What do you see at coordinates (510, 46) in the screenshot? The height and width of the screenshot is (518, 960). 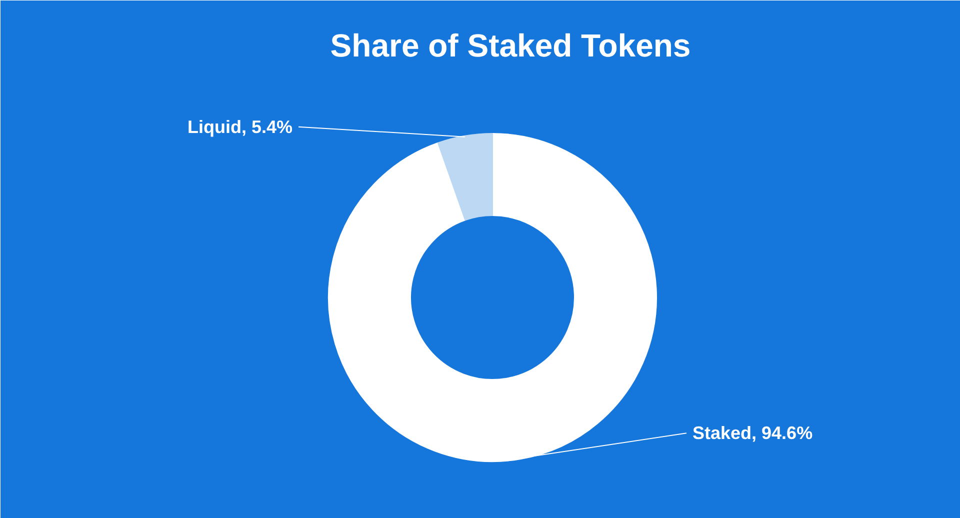 I see `chart-title: Share of Staked Tokens` at bounding box center [510, 46].